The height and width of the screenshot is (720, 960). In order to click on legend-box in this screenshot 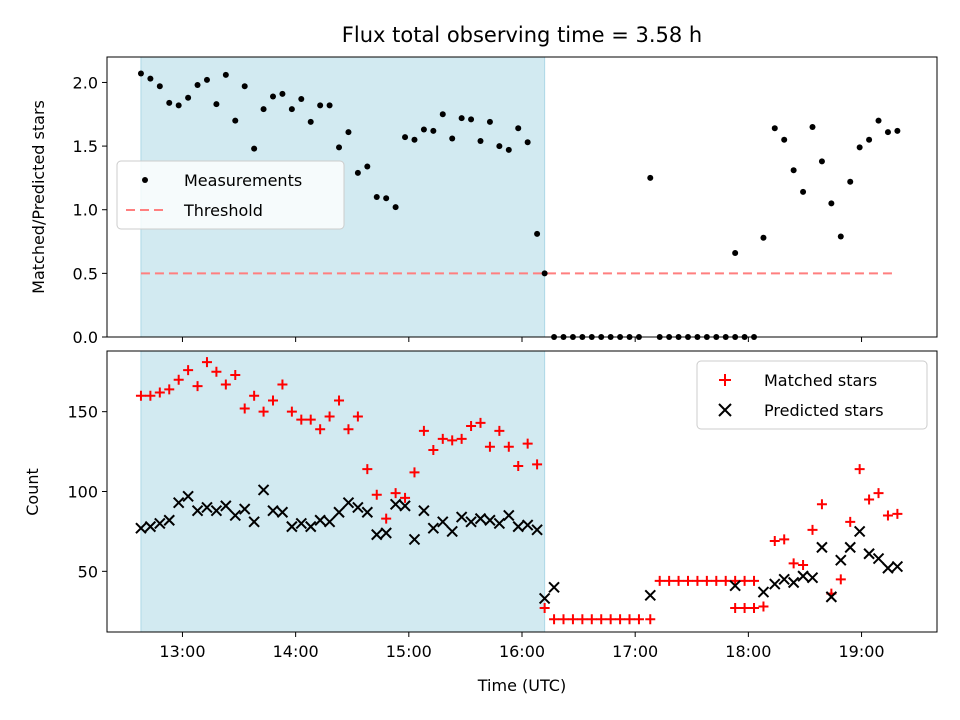, I will do `click(812, 395)`.